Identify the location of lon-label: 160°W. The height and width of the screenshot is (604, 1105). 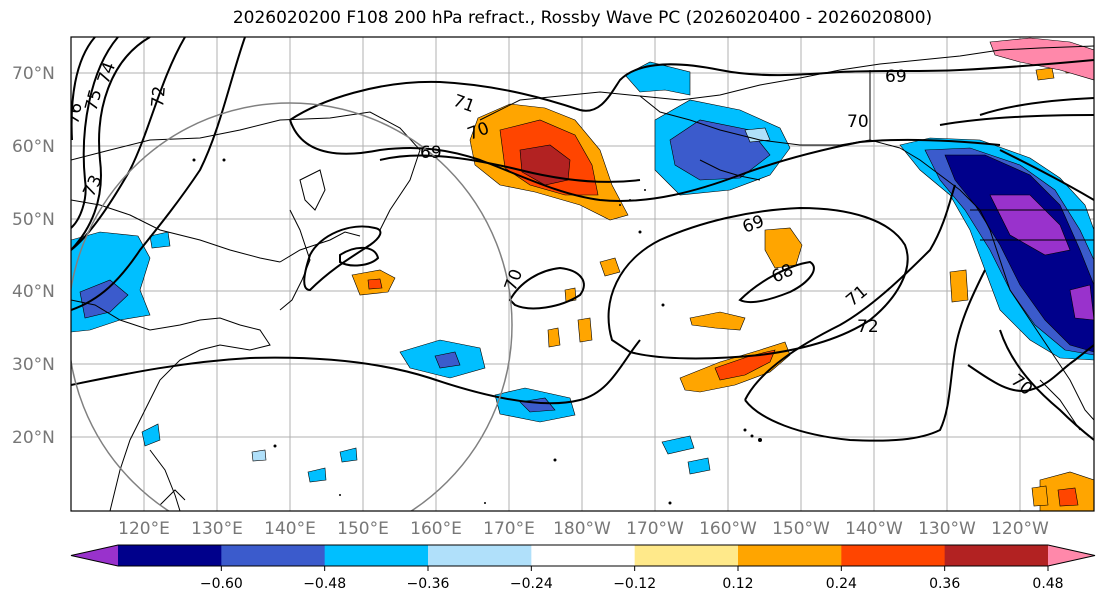
(728, 529).